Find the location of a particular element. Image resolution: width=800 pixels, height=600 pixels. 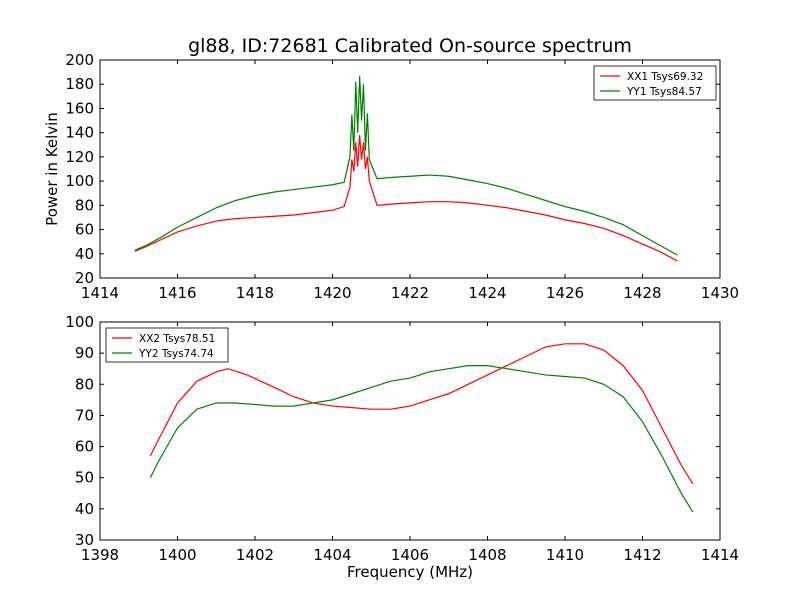

y-tick-label: 50 is located at coordinates (84, 478).